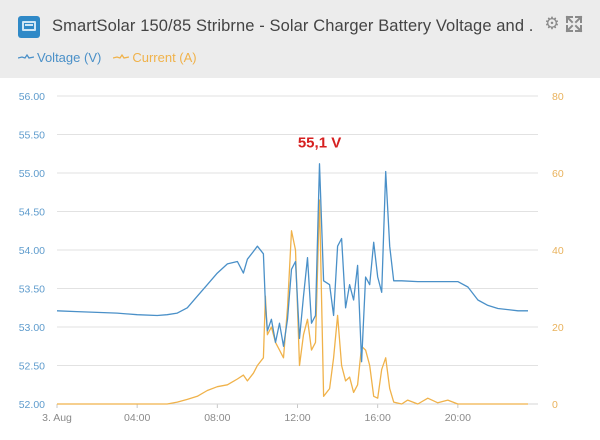 This screenshot has height=440, width=600. Describe the element at coordinates (121, 56) in the screenshot. I see `current-legend-swatch` at that location.